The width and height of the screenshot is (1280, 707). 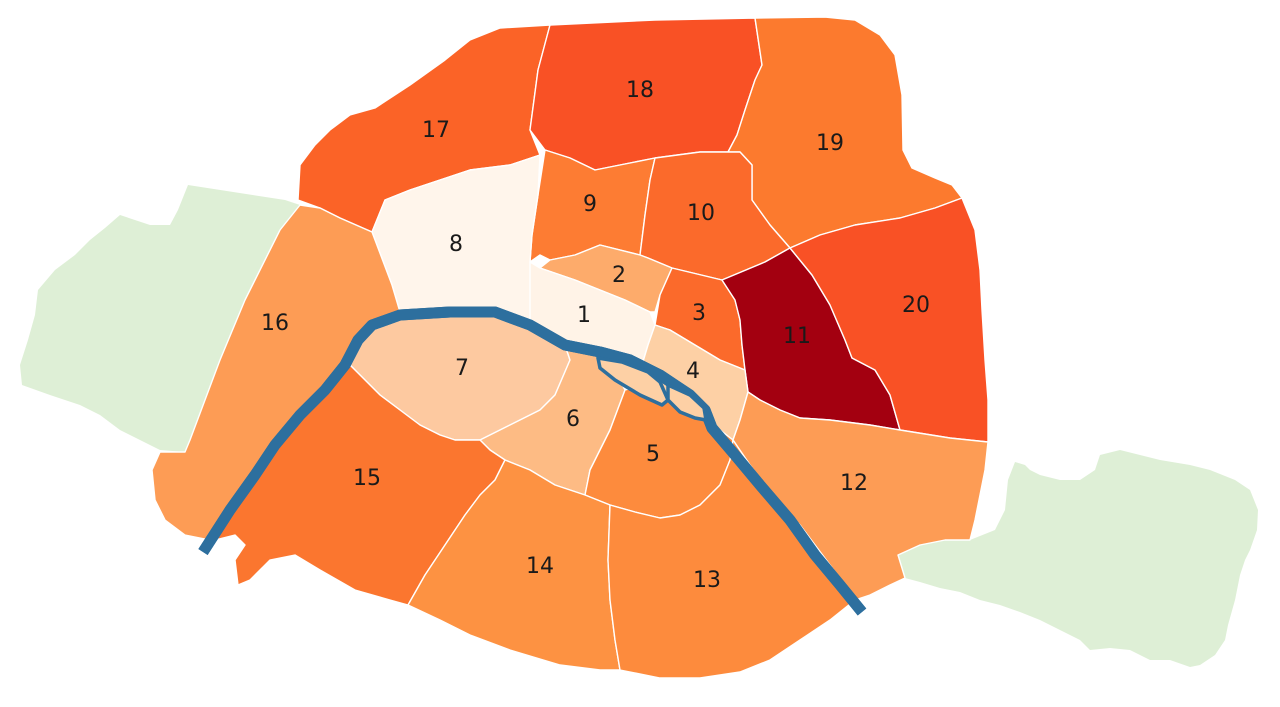 I want to click on label-8: 8, so click(x=456, y=244).